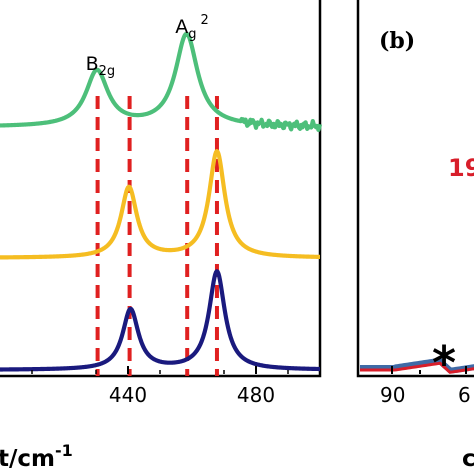  Describe the element at coordinates (204, 20) in the screenshot. I see `peak-label-sup: 2` at that location.